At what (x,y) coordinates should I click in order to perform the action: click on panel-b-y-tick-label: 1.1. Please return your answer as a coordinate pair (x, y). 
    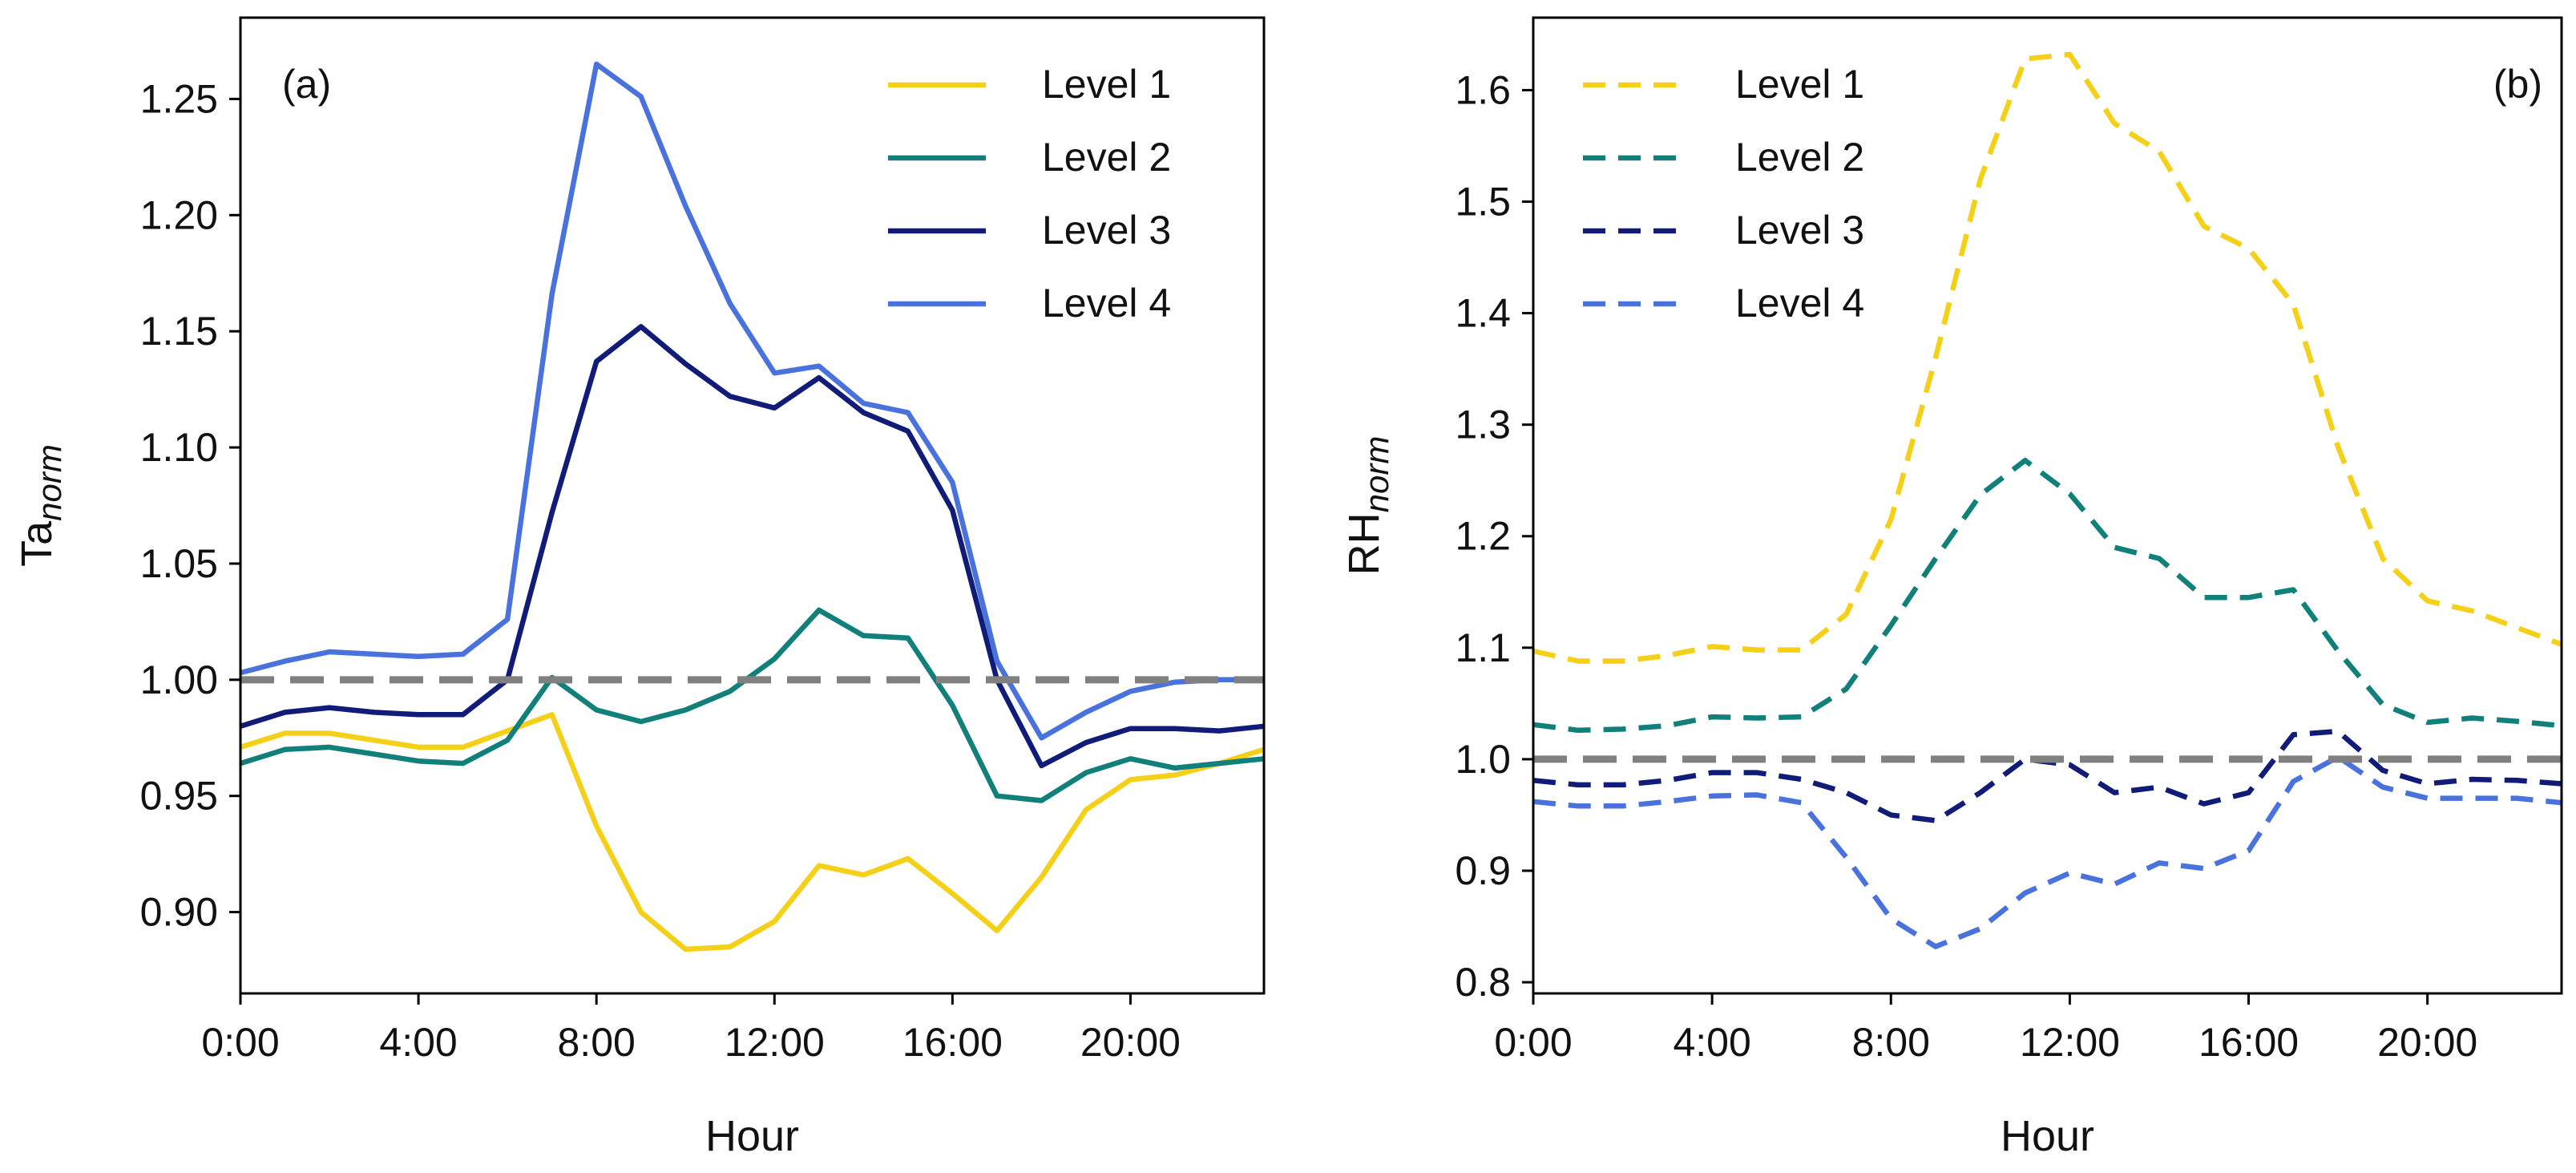
    Looking at the image, I should click on (1483, 647).